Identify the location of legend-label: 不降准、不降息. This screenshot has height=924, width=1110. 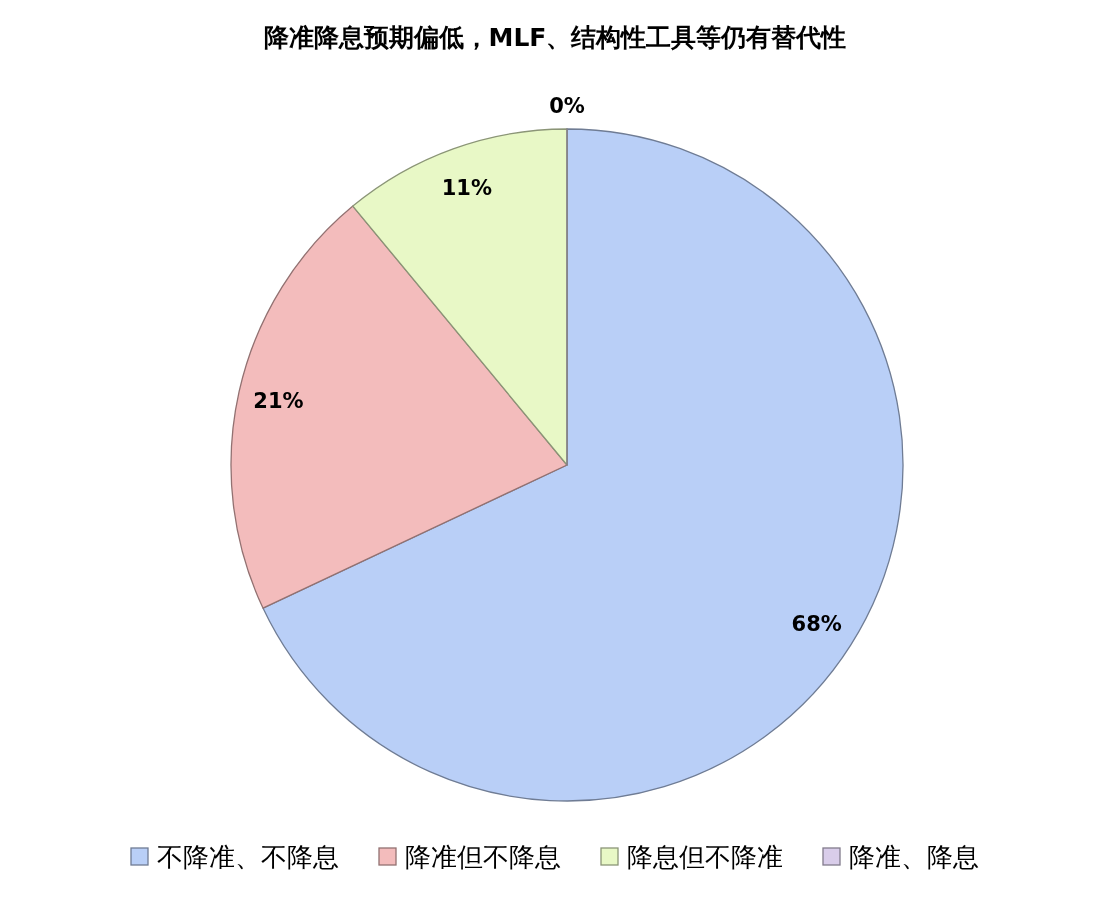
(248, 857).